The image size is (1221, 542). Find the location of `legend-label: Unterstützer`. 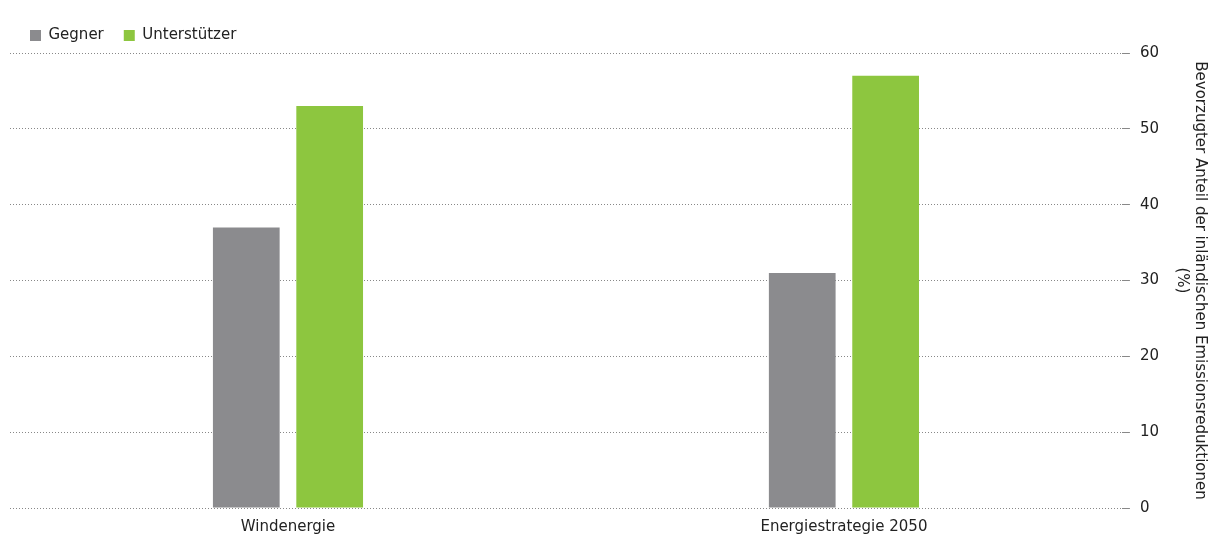

legend-label: Unterstützer is located at coordinates (190, 34).